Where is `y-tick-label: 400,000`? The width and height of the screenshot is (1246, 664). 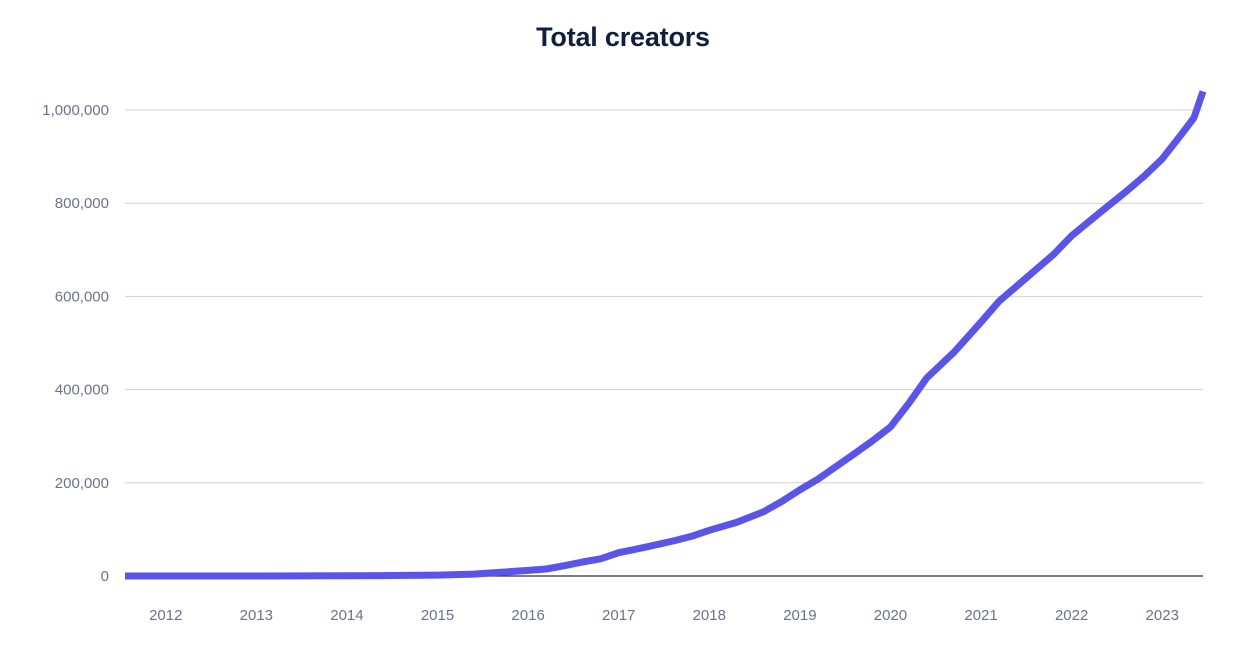
y-tick-label: 400,000 is located at coordinates (82, 390).